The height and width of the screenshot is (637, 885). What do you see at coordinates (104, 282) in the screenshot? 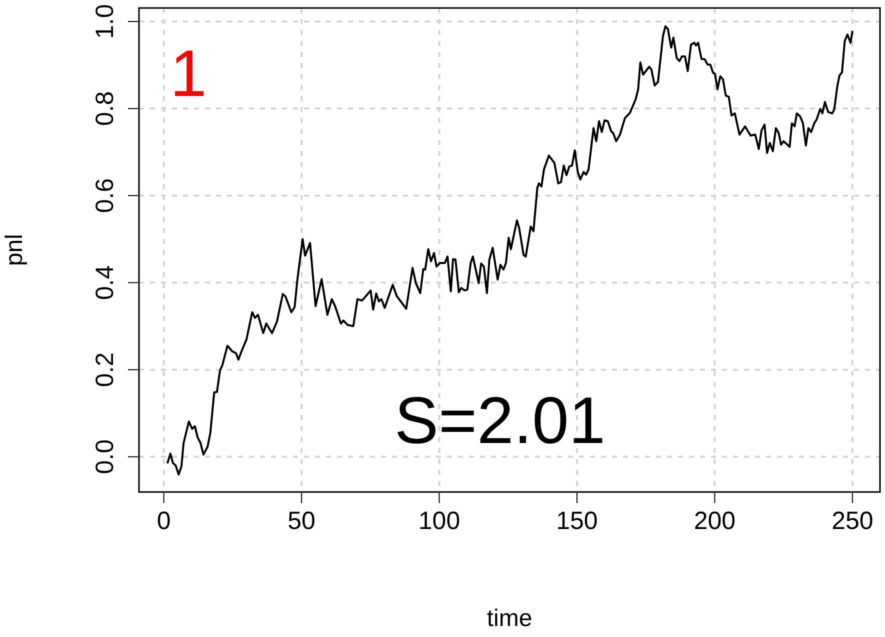
I see `y-tick-label: 0.4` at bounding box center [104, 282].